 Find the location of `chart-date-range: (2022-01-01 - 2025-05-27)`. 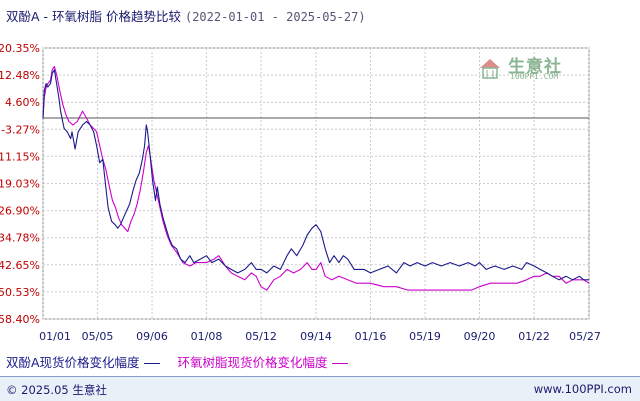

chart-date-range: (2022-01-01 - 2025-05-27) is located at coordinates (275, 17).